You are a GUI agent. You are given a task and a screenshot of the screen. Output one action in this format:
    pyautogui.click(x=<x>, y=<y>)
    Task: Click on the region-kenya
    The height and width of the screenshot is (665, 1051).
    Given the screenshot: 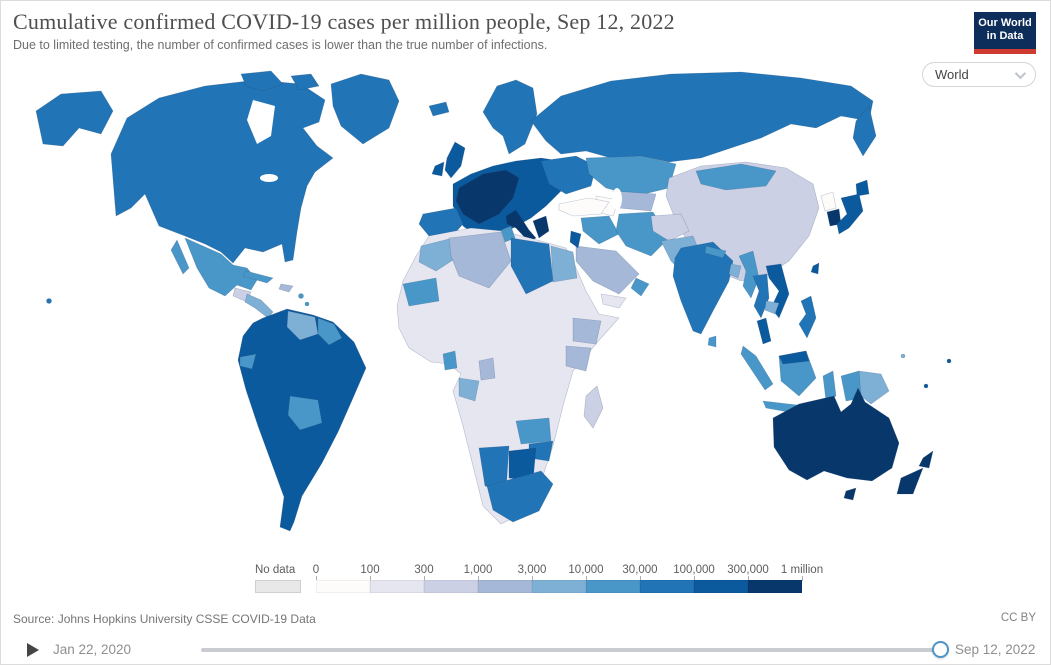 What is the action you would take?
    pyautogui.click(x=578, y=358)
    